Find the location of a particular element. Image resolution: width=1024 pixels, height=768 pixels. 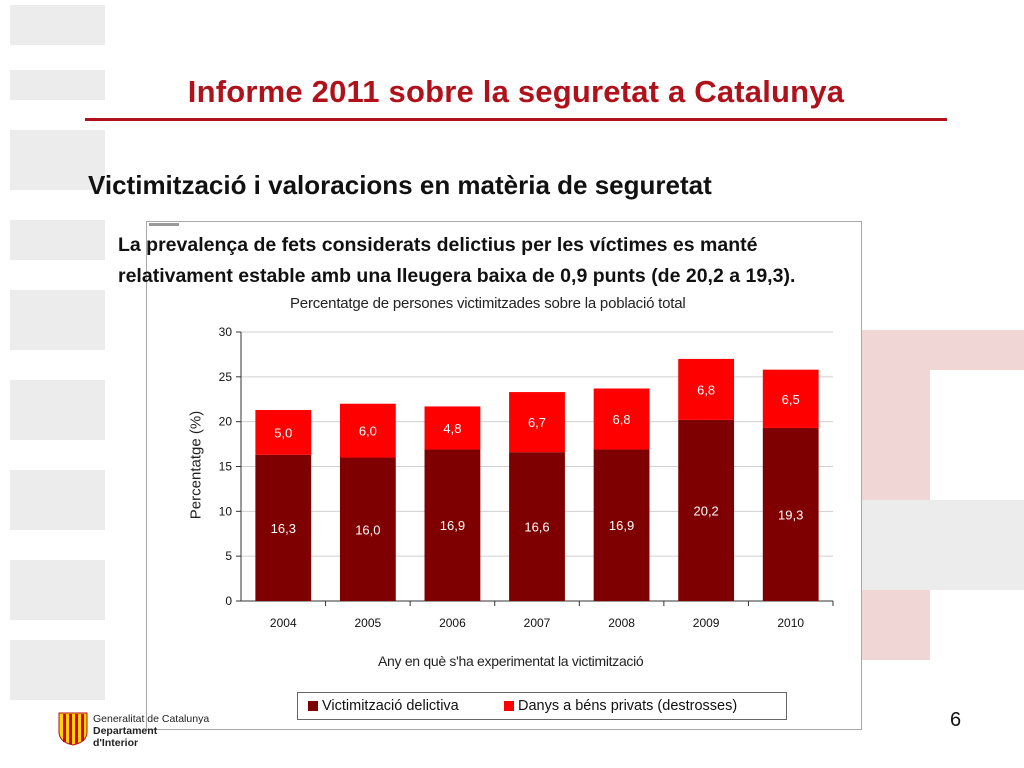

legend-label-victimitzacio: Victimització delictiva is located at coordinates (390, 706).